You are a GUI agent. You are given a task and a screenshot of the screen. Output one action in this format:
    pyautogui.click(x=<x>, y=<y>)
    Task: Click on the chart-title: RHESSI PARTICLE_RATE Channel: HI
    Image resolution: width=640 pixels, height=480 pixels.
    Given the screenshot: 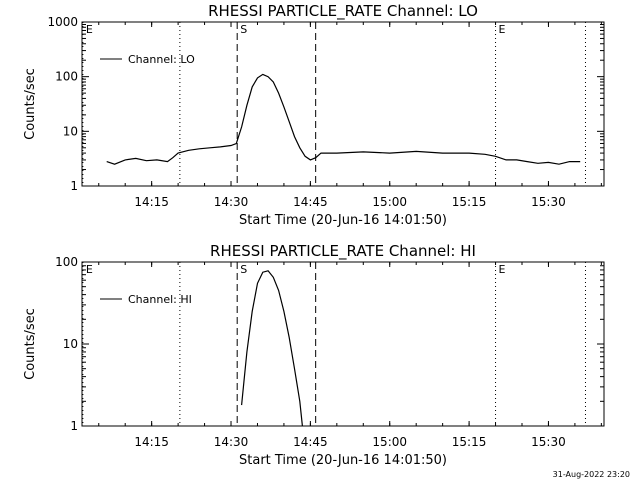 What is the action you would take?
    pyautogui.click(x=343, y=251)
    